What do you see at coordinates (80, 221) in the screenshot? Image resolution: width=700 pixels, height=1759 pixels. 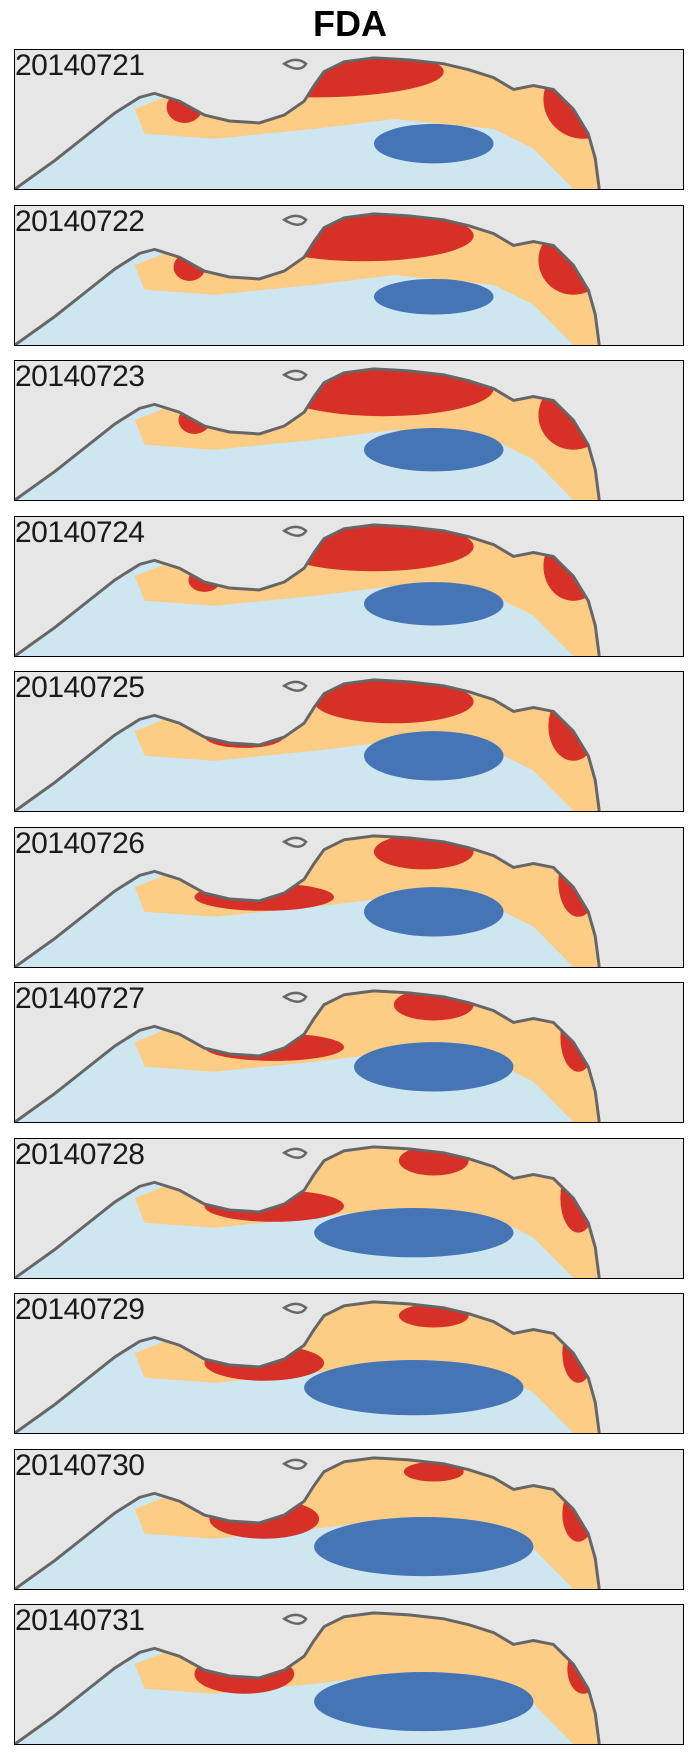 I see `panel-date-label: 20140722` at bounding box center [80, 221].